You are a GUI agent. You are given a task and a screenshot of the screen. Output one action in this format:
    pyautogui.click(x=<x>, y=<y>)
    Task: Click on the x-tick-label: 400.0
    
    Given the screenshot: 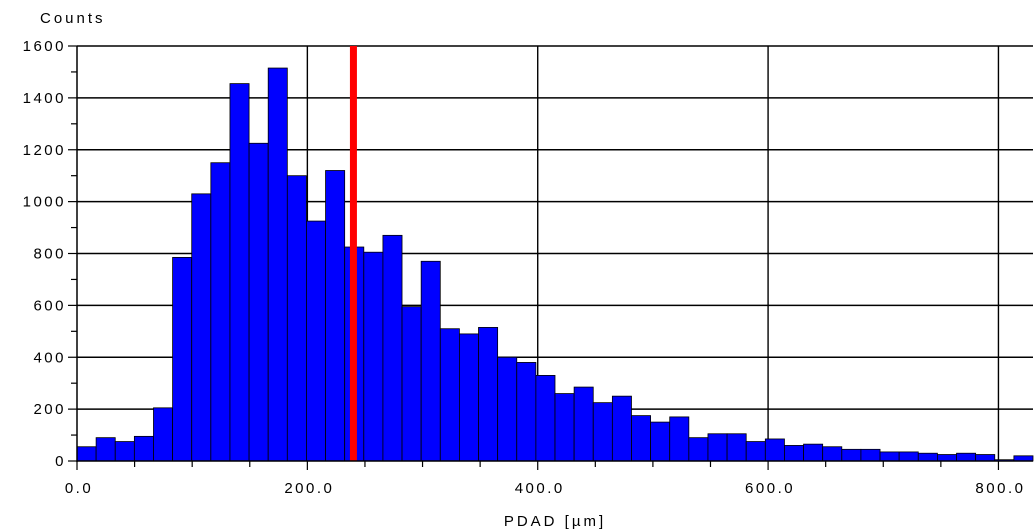 What is the action you would take?
    pyautogui.click(x=540, y=488)
    